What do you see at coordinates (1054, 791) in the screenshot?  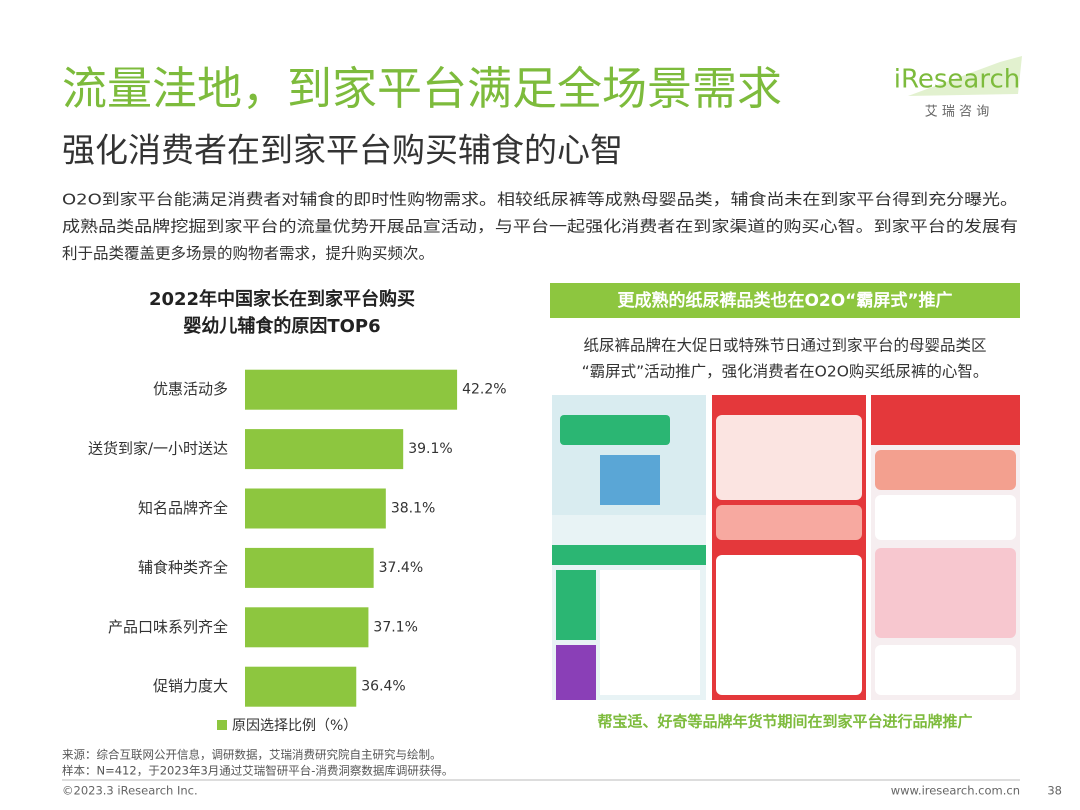 I see `page-number: 38` at bounding box center [1054, 791].